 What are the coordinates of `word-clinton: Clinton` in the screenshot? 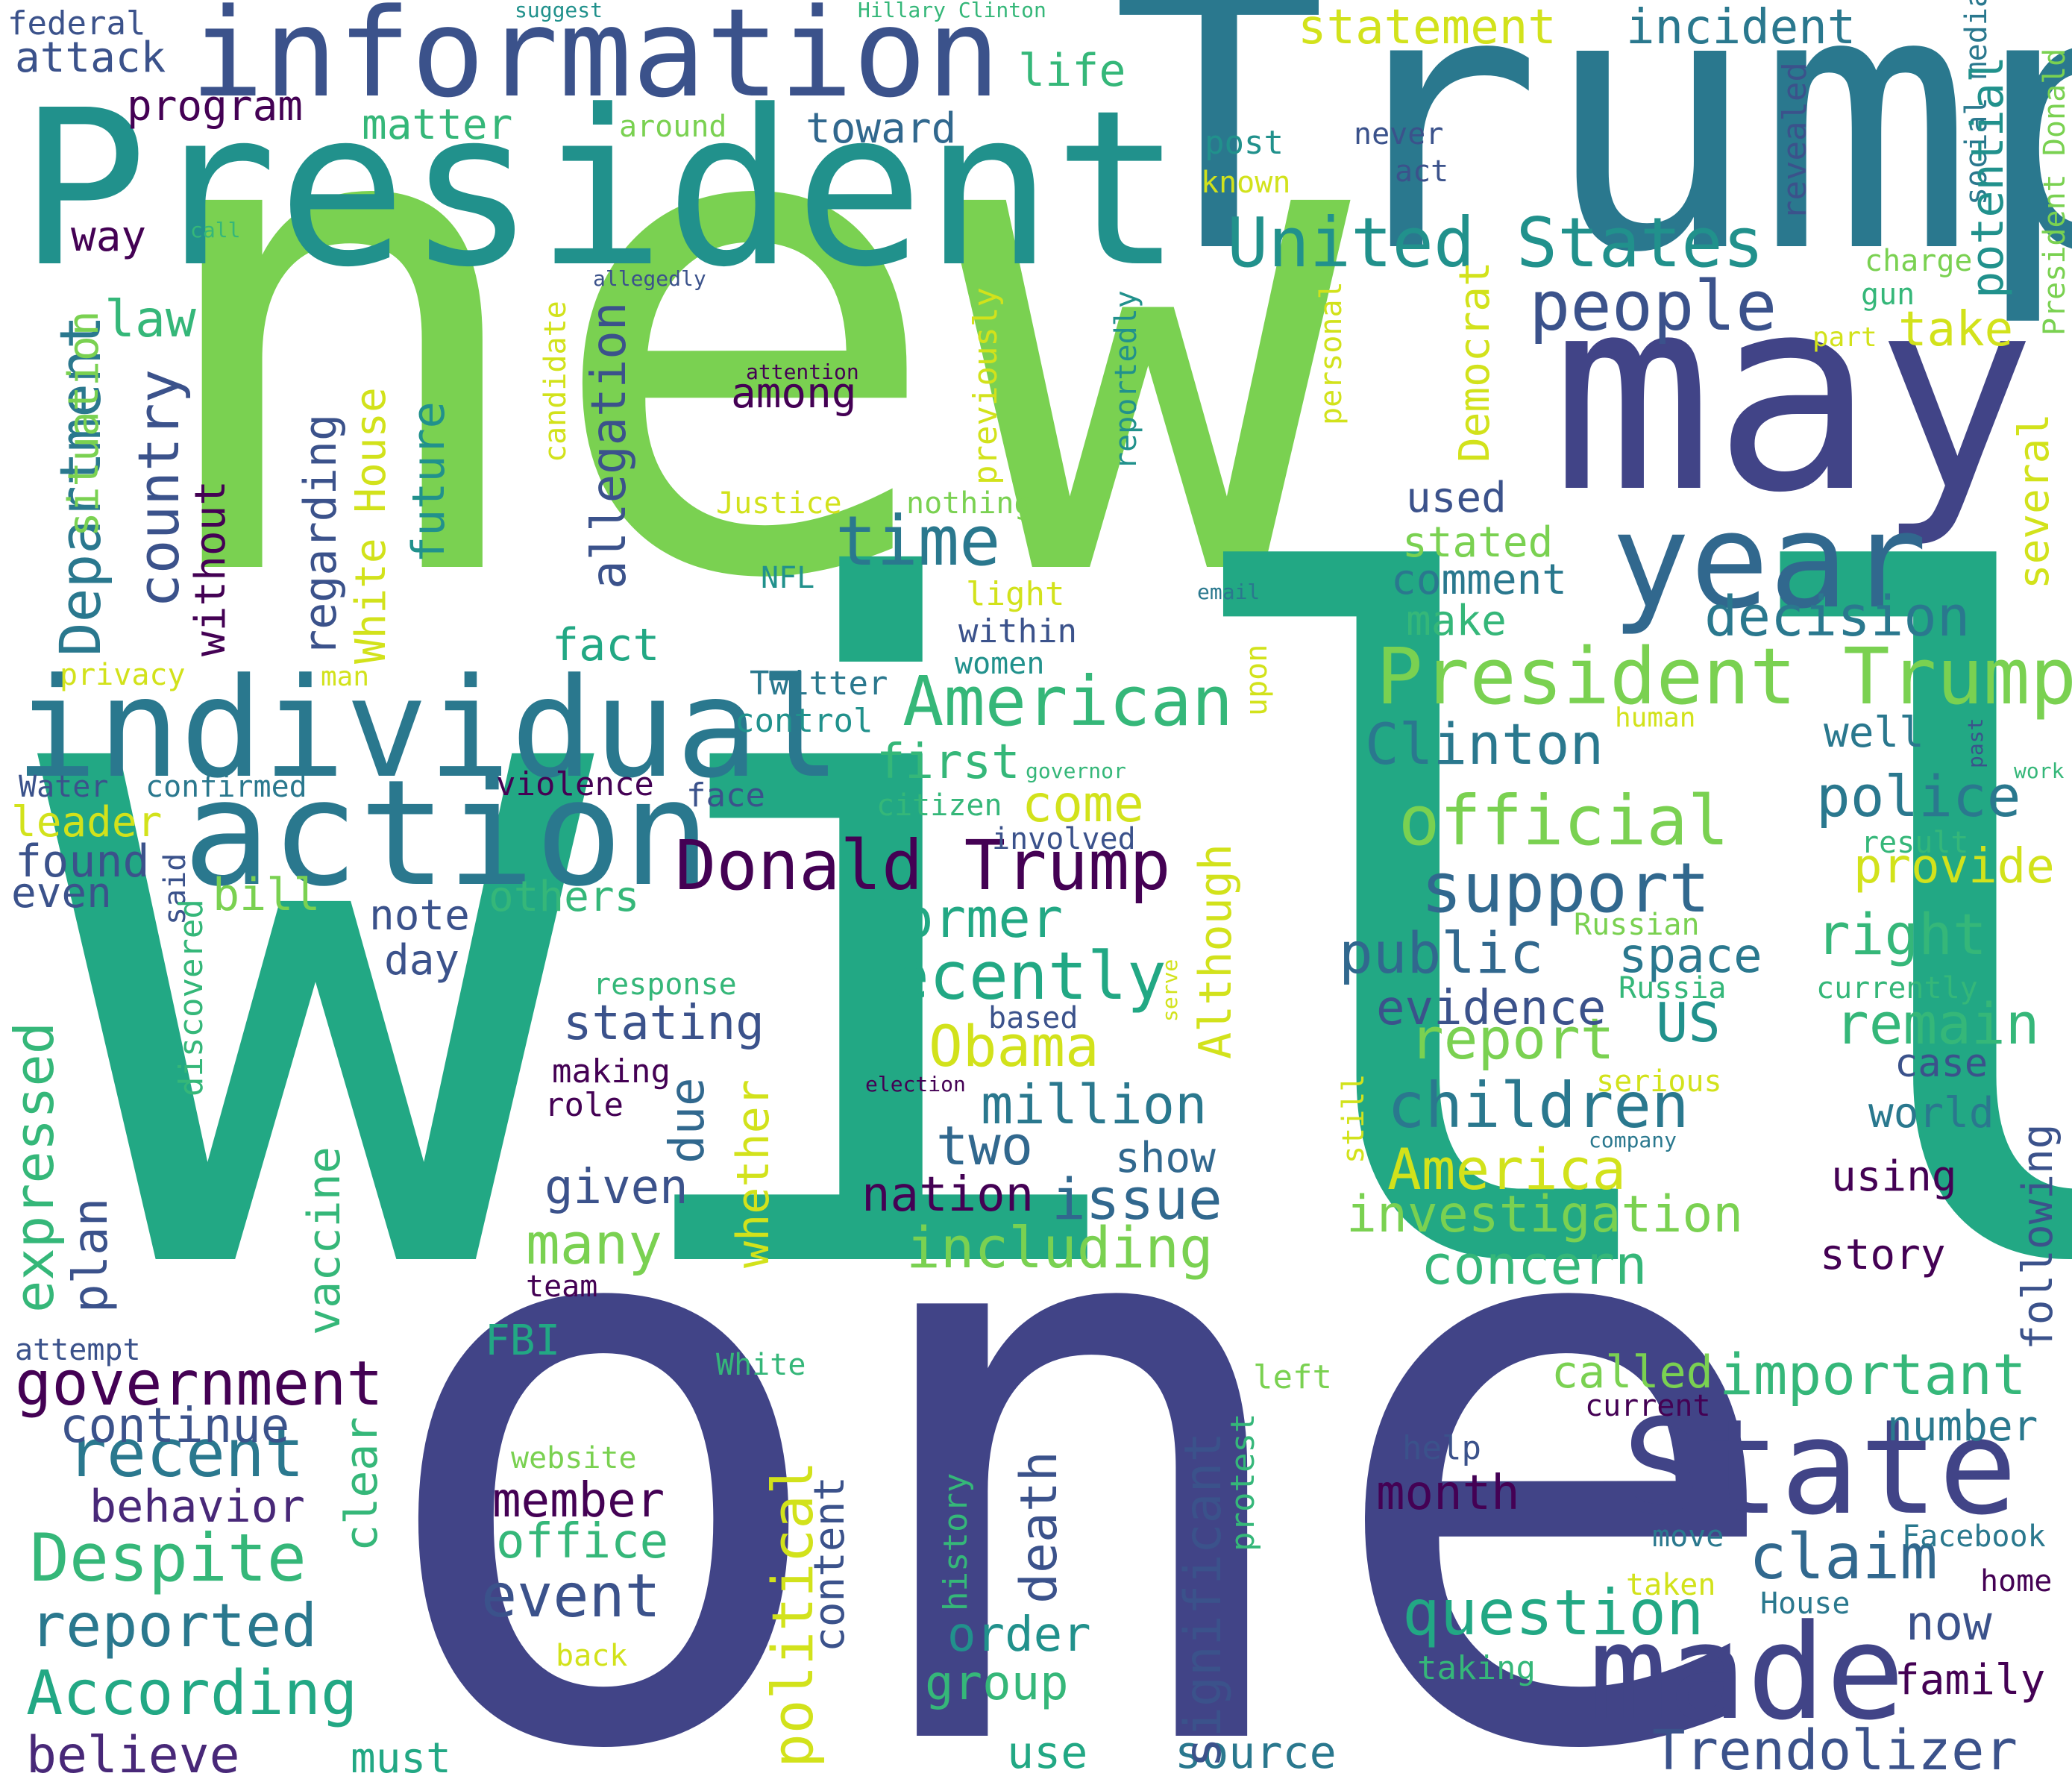 It's located at (1484, 744).